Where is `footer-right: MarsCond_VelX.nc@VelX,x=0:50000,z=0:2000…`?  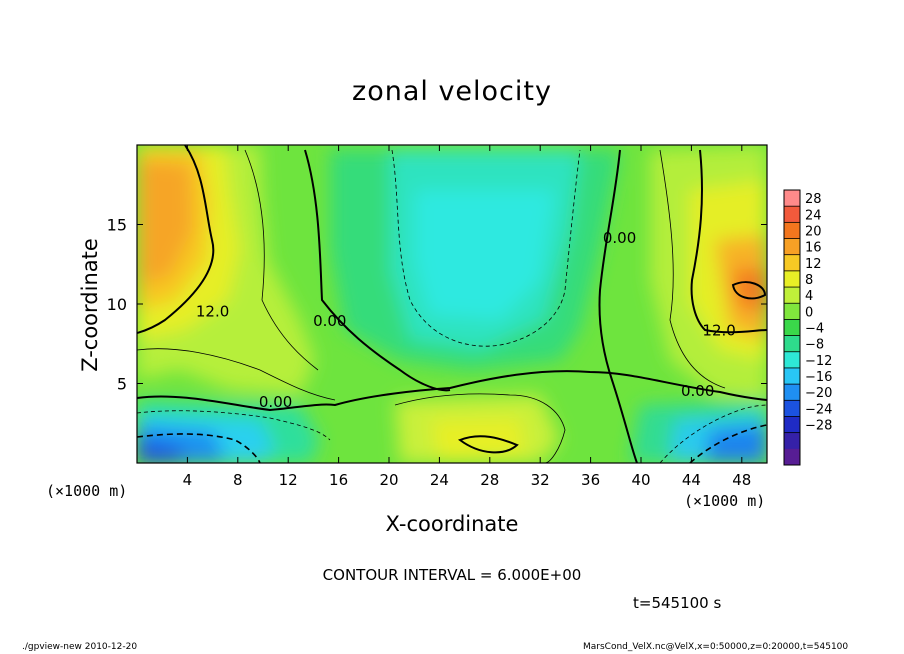 footer-right: MarsCond_VelX.nc@VelX,x=0:50000,z=0:2000… is located at coordinates (716, 647).